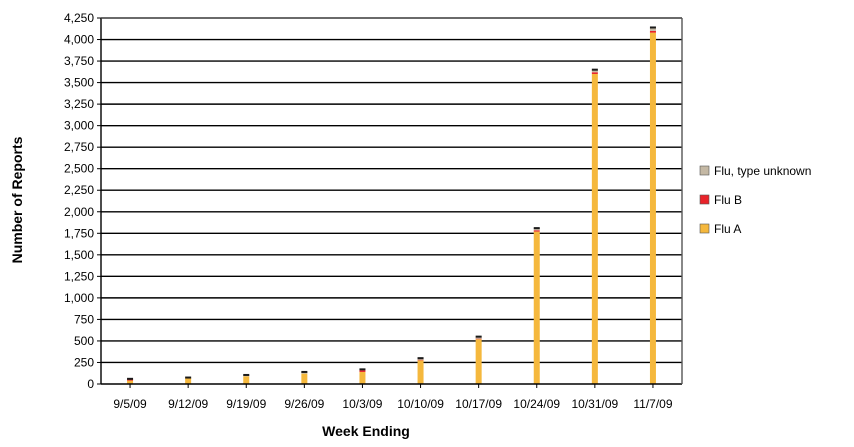  Describe the element at coordinates (84, 341) in the screenshot. I see `y-tick-label: 500` at that location.